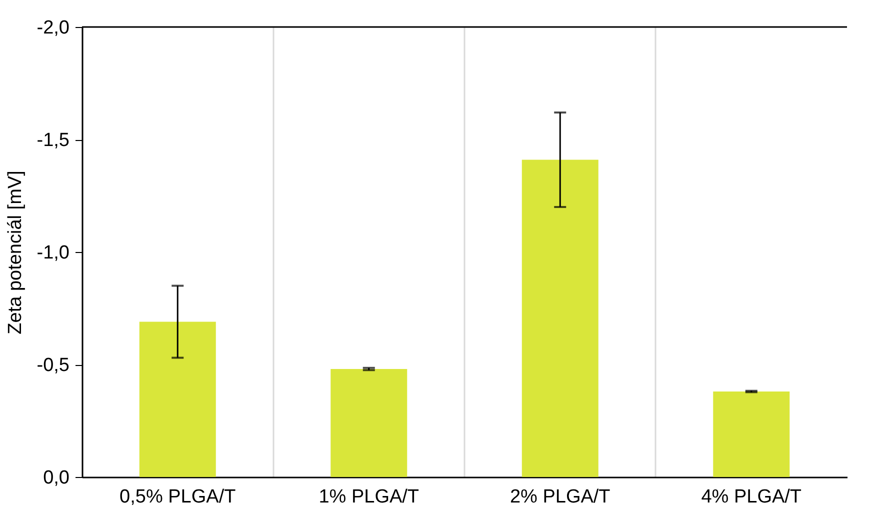 The image size is (891, 526). Describe the element at coordinates (15, 252) in the screenshot. I see `y-axis-title: Zeta potenciál [mV]` at that location.